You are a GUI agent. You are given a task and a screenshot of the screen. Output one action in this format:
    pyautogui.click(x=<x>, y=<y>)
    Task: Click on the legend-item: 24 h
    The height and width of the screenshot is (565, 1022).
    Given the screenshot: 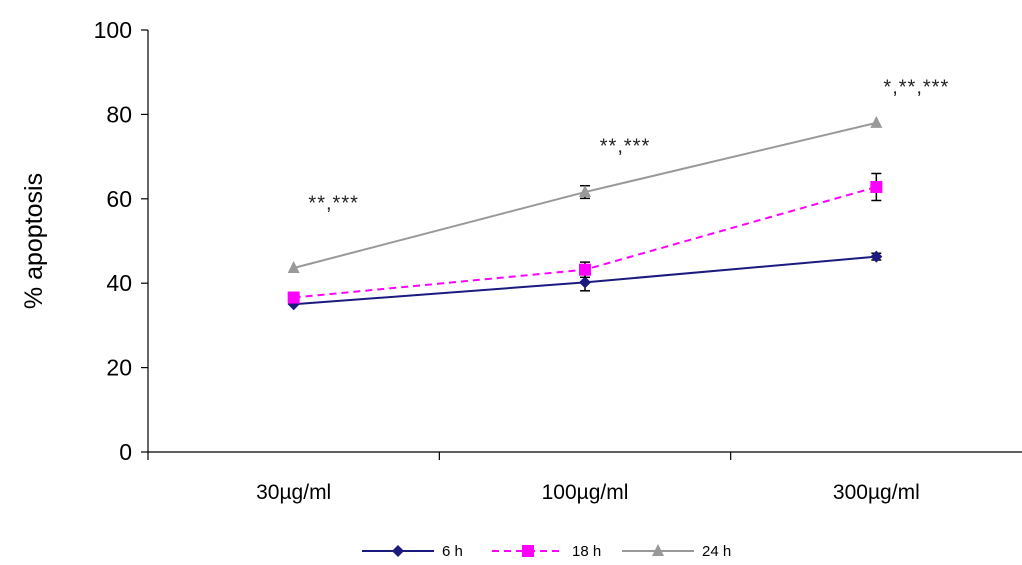 What is the action you would take?
    pyautogui.click(x=676, y=551)
    